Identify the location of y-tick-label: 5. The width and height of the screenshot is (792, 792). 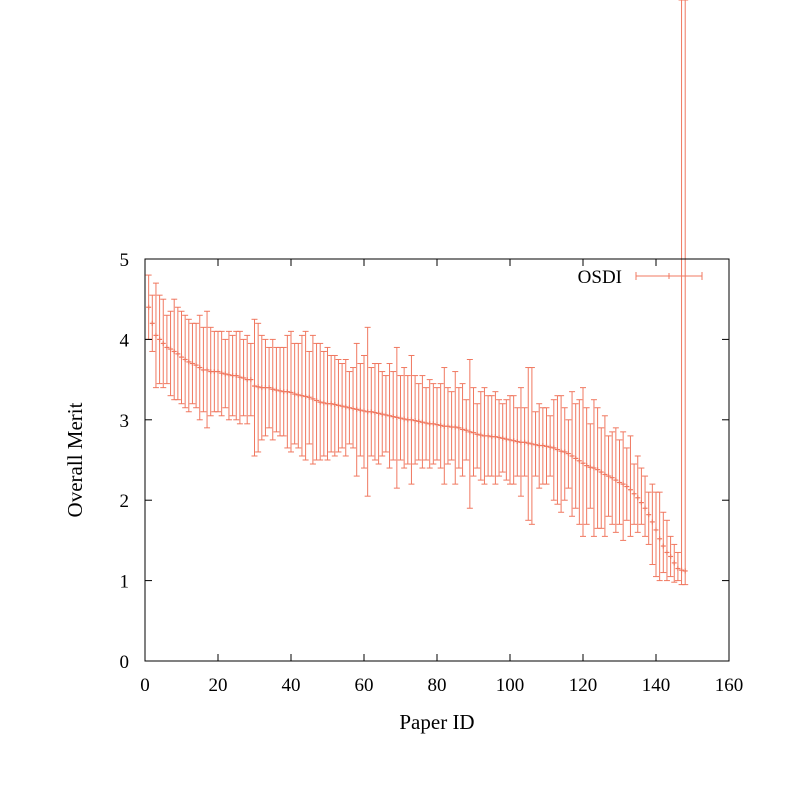
(125, 260).